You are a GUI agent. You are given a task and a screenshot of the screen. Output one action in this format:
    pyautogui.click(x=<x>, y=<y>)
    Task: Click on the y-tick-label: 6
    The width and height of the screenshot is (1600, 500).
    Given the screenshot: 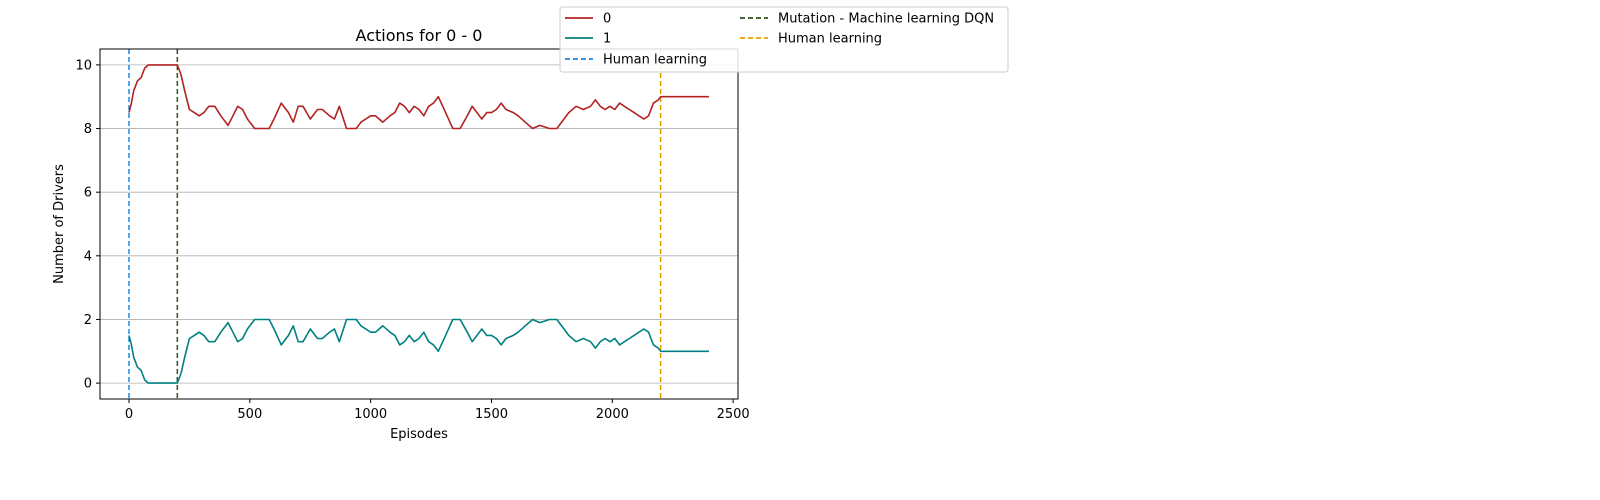 What is the action you would take?
    pyautogui.click(x=88, y=193)
    